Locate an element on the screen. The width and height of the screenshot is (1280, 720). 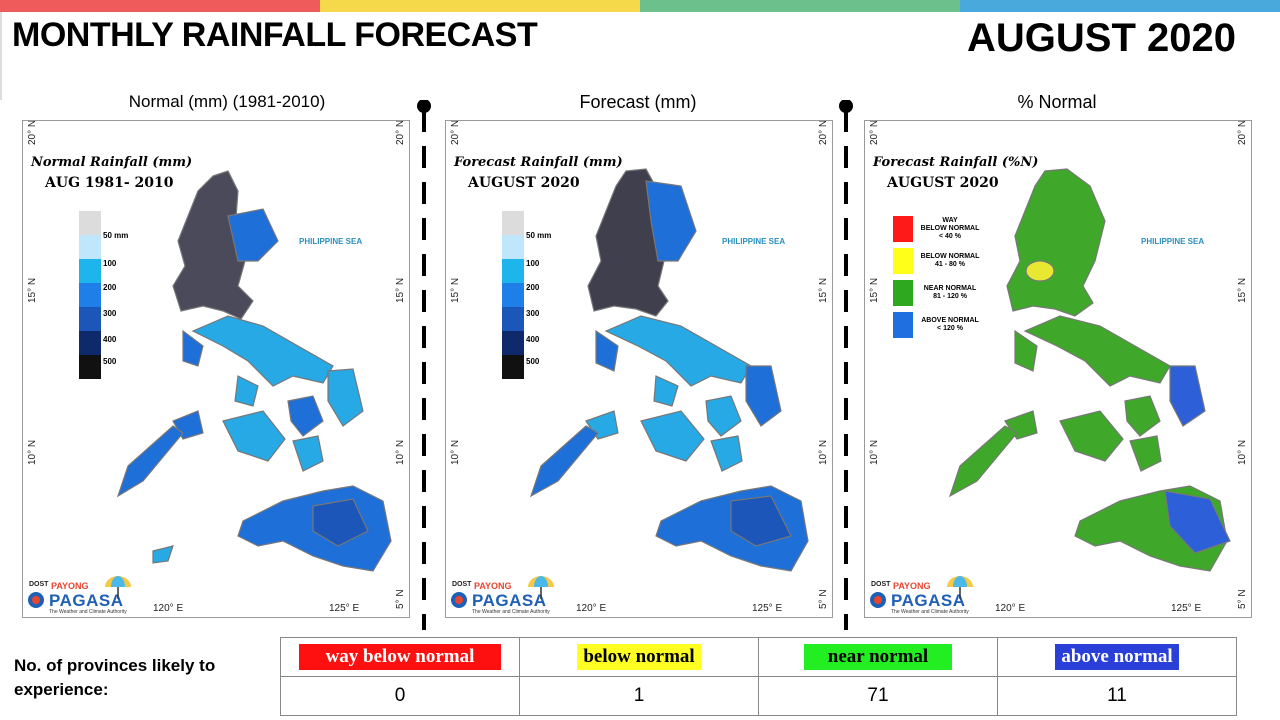
legend-label: 500 is located at coordinates (110, 361).